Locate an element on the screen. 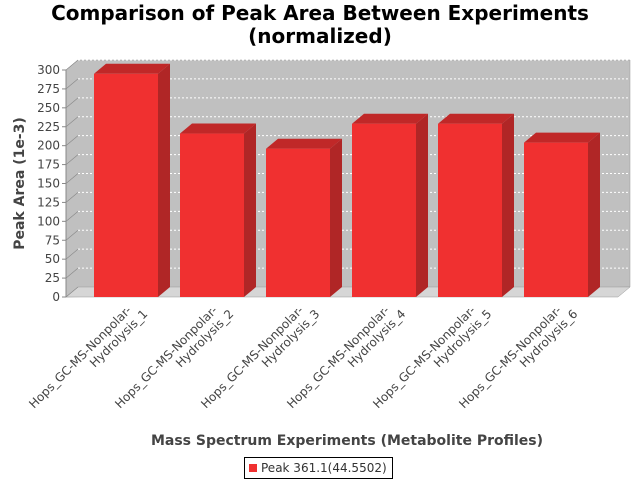  y-tick-label: 200 is located at coordinates (48, 146).